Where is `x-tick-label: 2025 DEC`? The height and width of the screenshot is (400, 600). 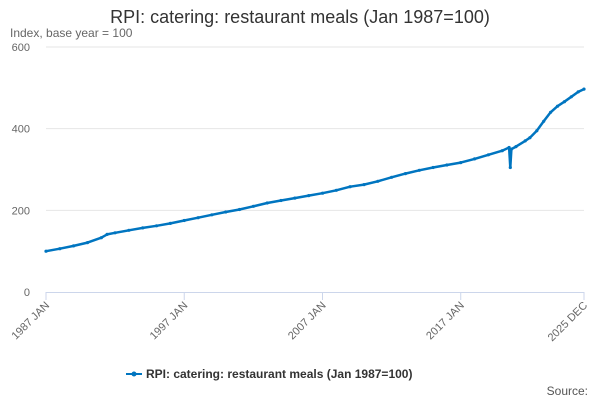
x-tick-label: 2025 DEC is located at coordinates (568, 322).